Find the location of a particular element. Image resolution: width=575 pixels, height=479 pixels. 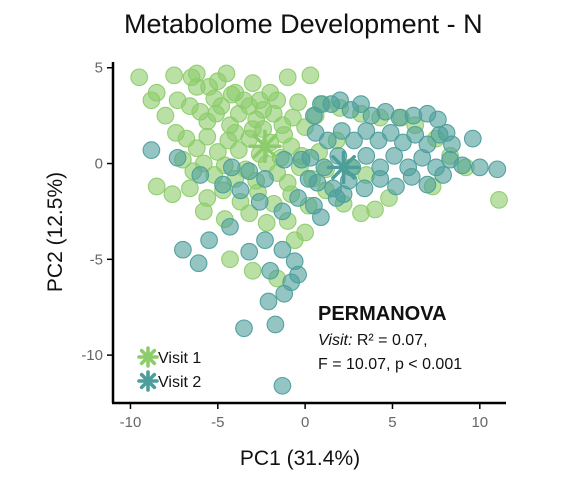

legend-label-visit-2: Visit 2 is located at coordinates (179, 382).